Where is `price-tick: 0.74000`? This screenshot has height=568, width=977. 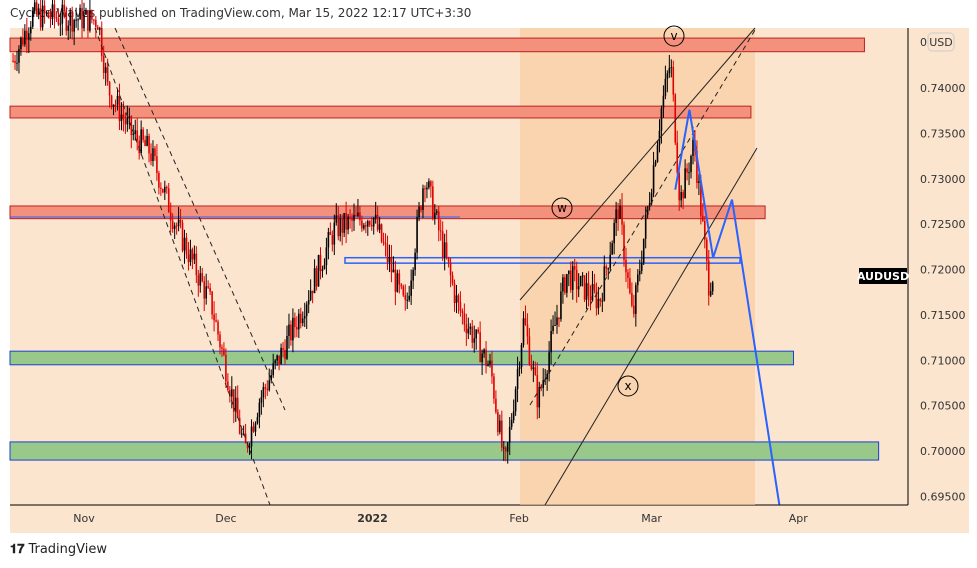
price-tick: 0.74000 is located at coordinates (943, 88).